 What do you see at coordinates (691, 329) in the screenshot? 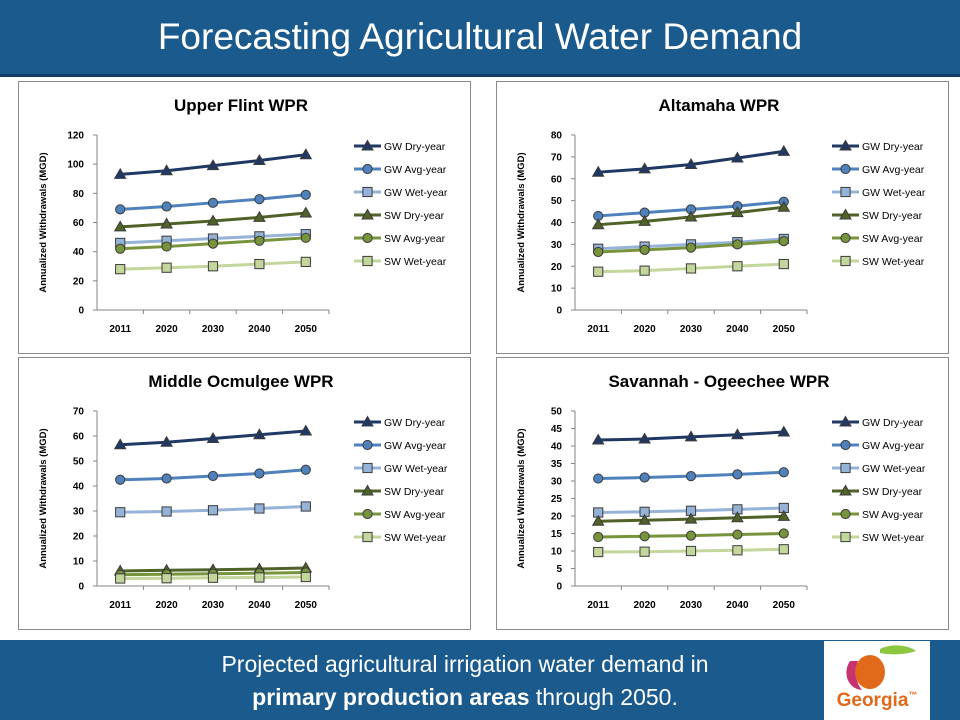
I see `x-tick-label: 2030` at bounding box center [691, 329].